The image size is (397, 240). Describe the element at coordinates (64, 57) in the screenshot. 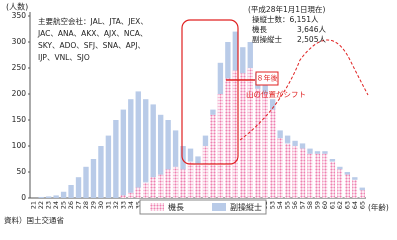

I see `airline-line: IJP、VNL、SJO` at that location.